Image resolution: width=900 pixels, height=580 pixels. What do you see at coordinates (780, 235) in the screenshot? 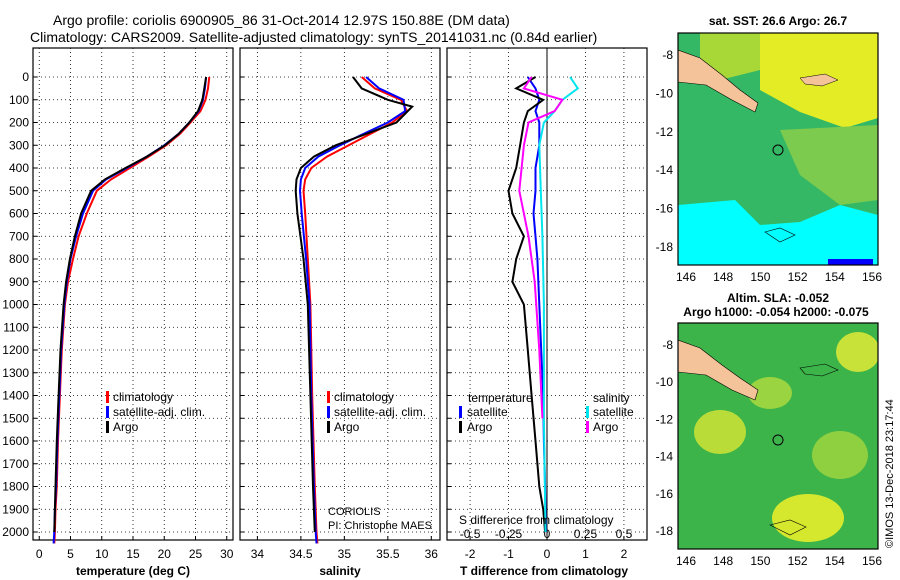
I see `reef-outline-sst` at bounding box center [780, 235].